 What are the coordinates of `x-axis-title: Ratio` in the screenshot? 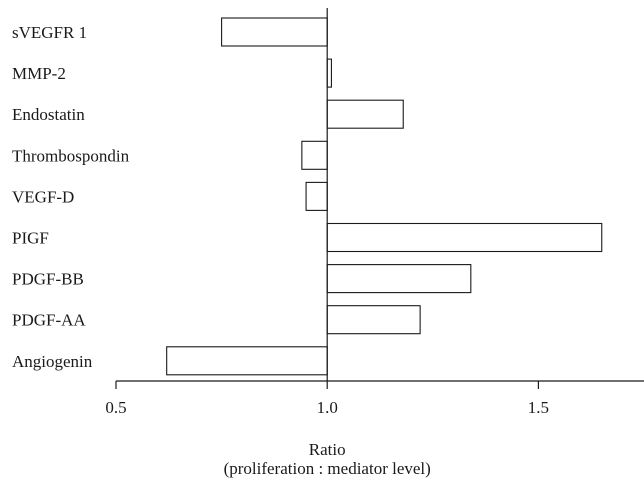 It's located at (327, 449).